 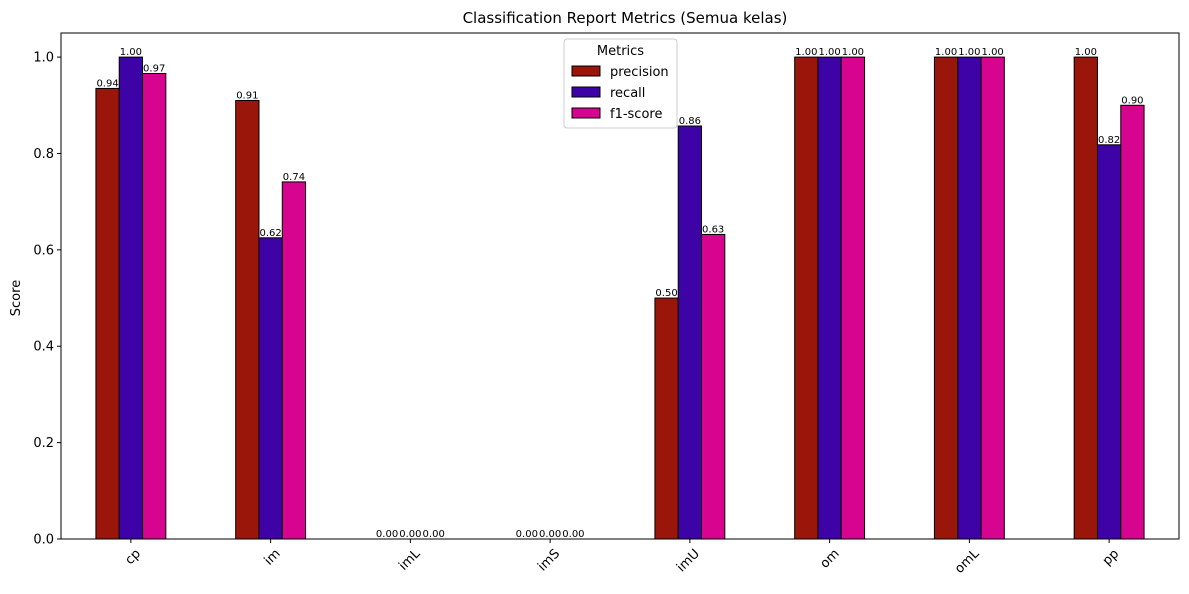 I want to click on bar-f1-score-pp, so click(x=1132, y=322).